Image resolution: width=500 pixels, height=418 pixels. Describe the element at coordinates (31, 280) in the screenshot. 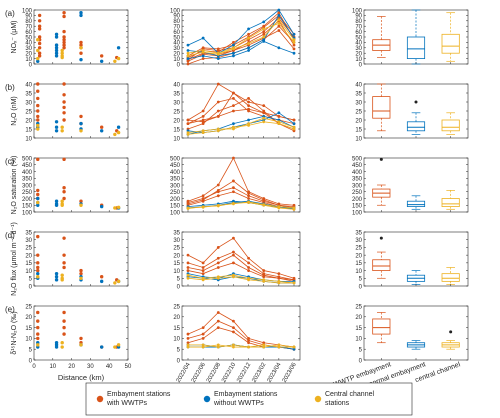

I see `y-tick-label: 5` at that location.